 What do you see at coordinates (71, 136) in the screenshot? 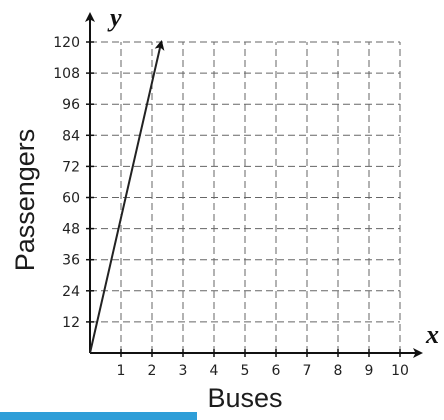
I see `y-tick-label-84: 84` at bounding box center [71, 136].